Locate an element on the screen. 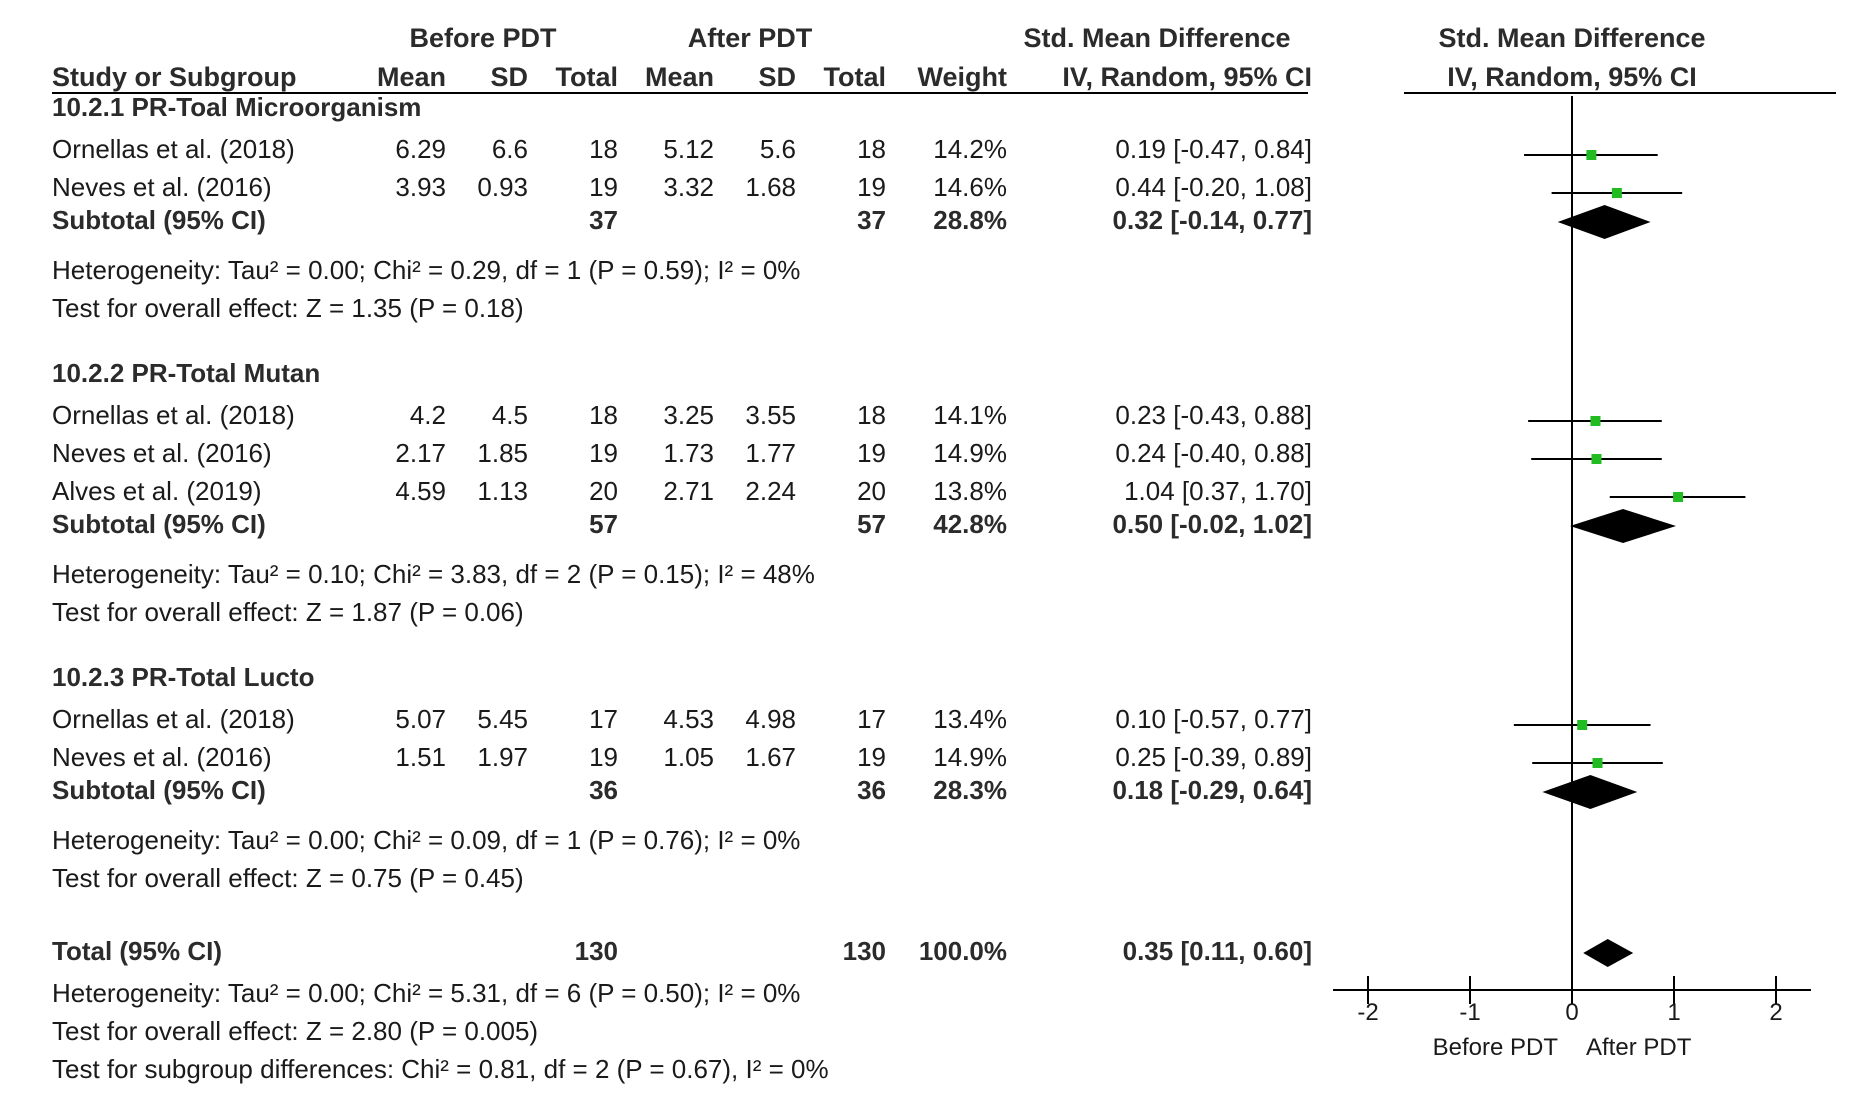  study-sd2: 1.68 is located at coordinates (770, 187).